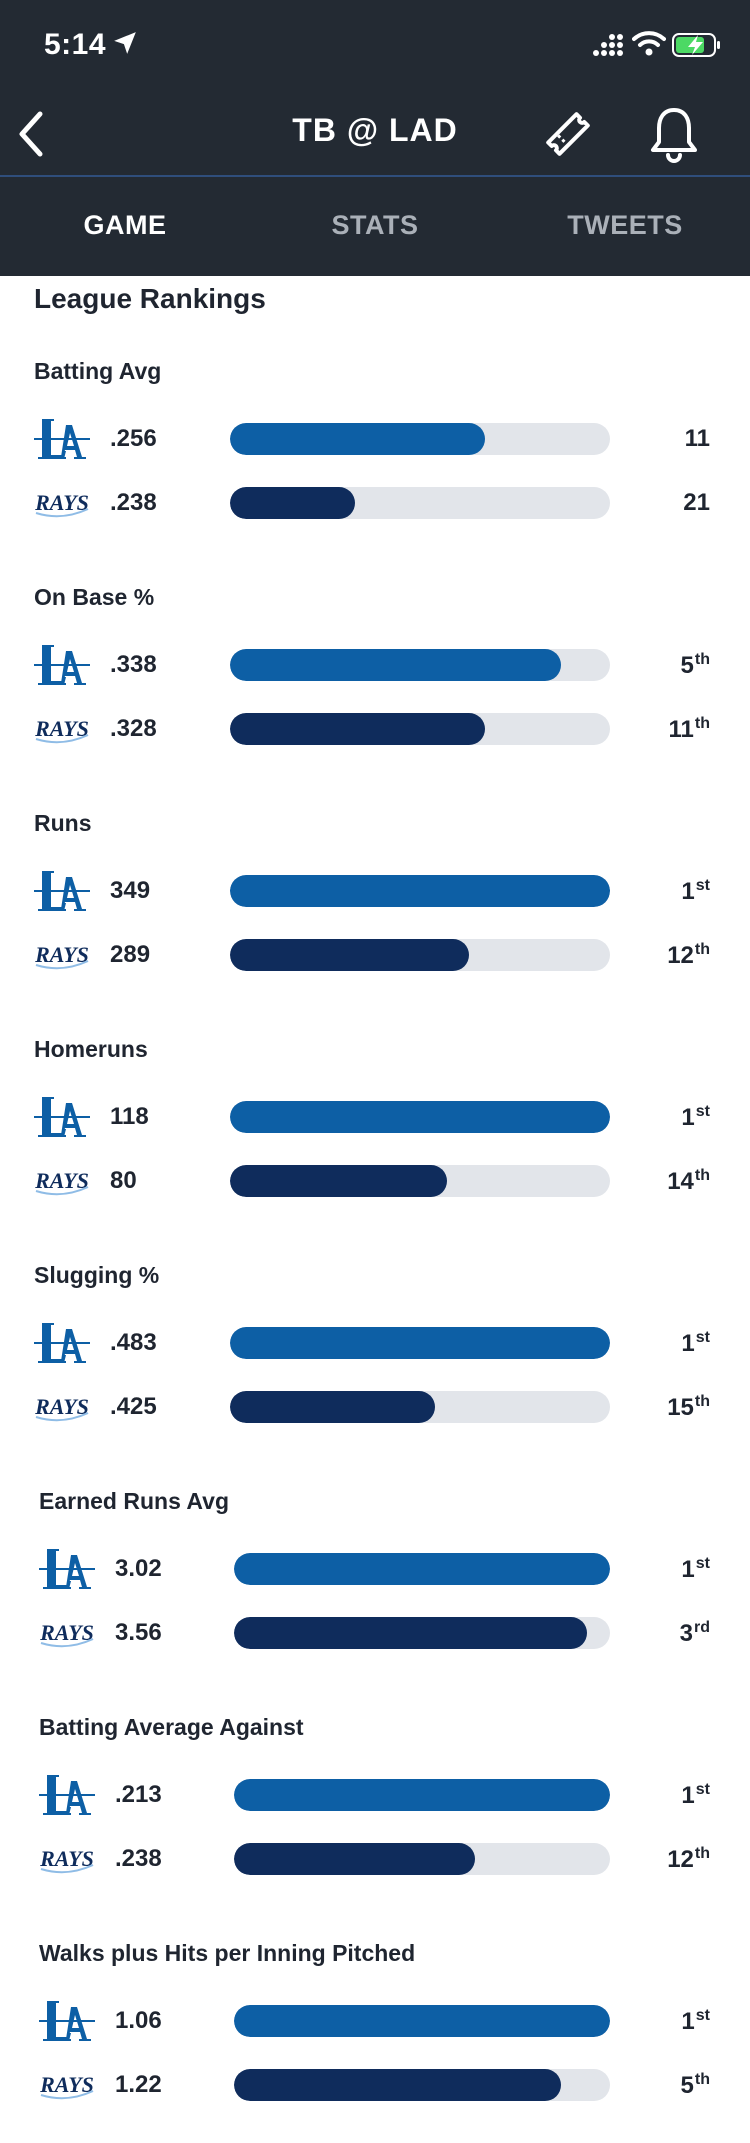 This screenshot has width=750, height=2143. Describe the element at coordinates (91, 1049) in the screenshot. I see `metric-title: Homeruns` at that location.